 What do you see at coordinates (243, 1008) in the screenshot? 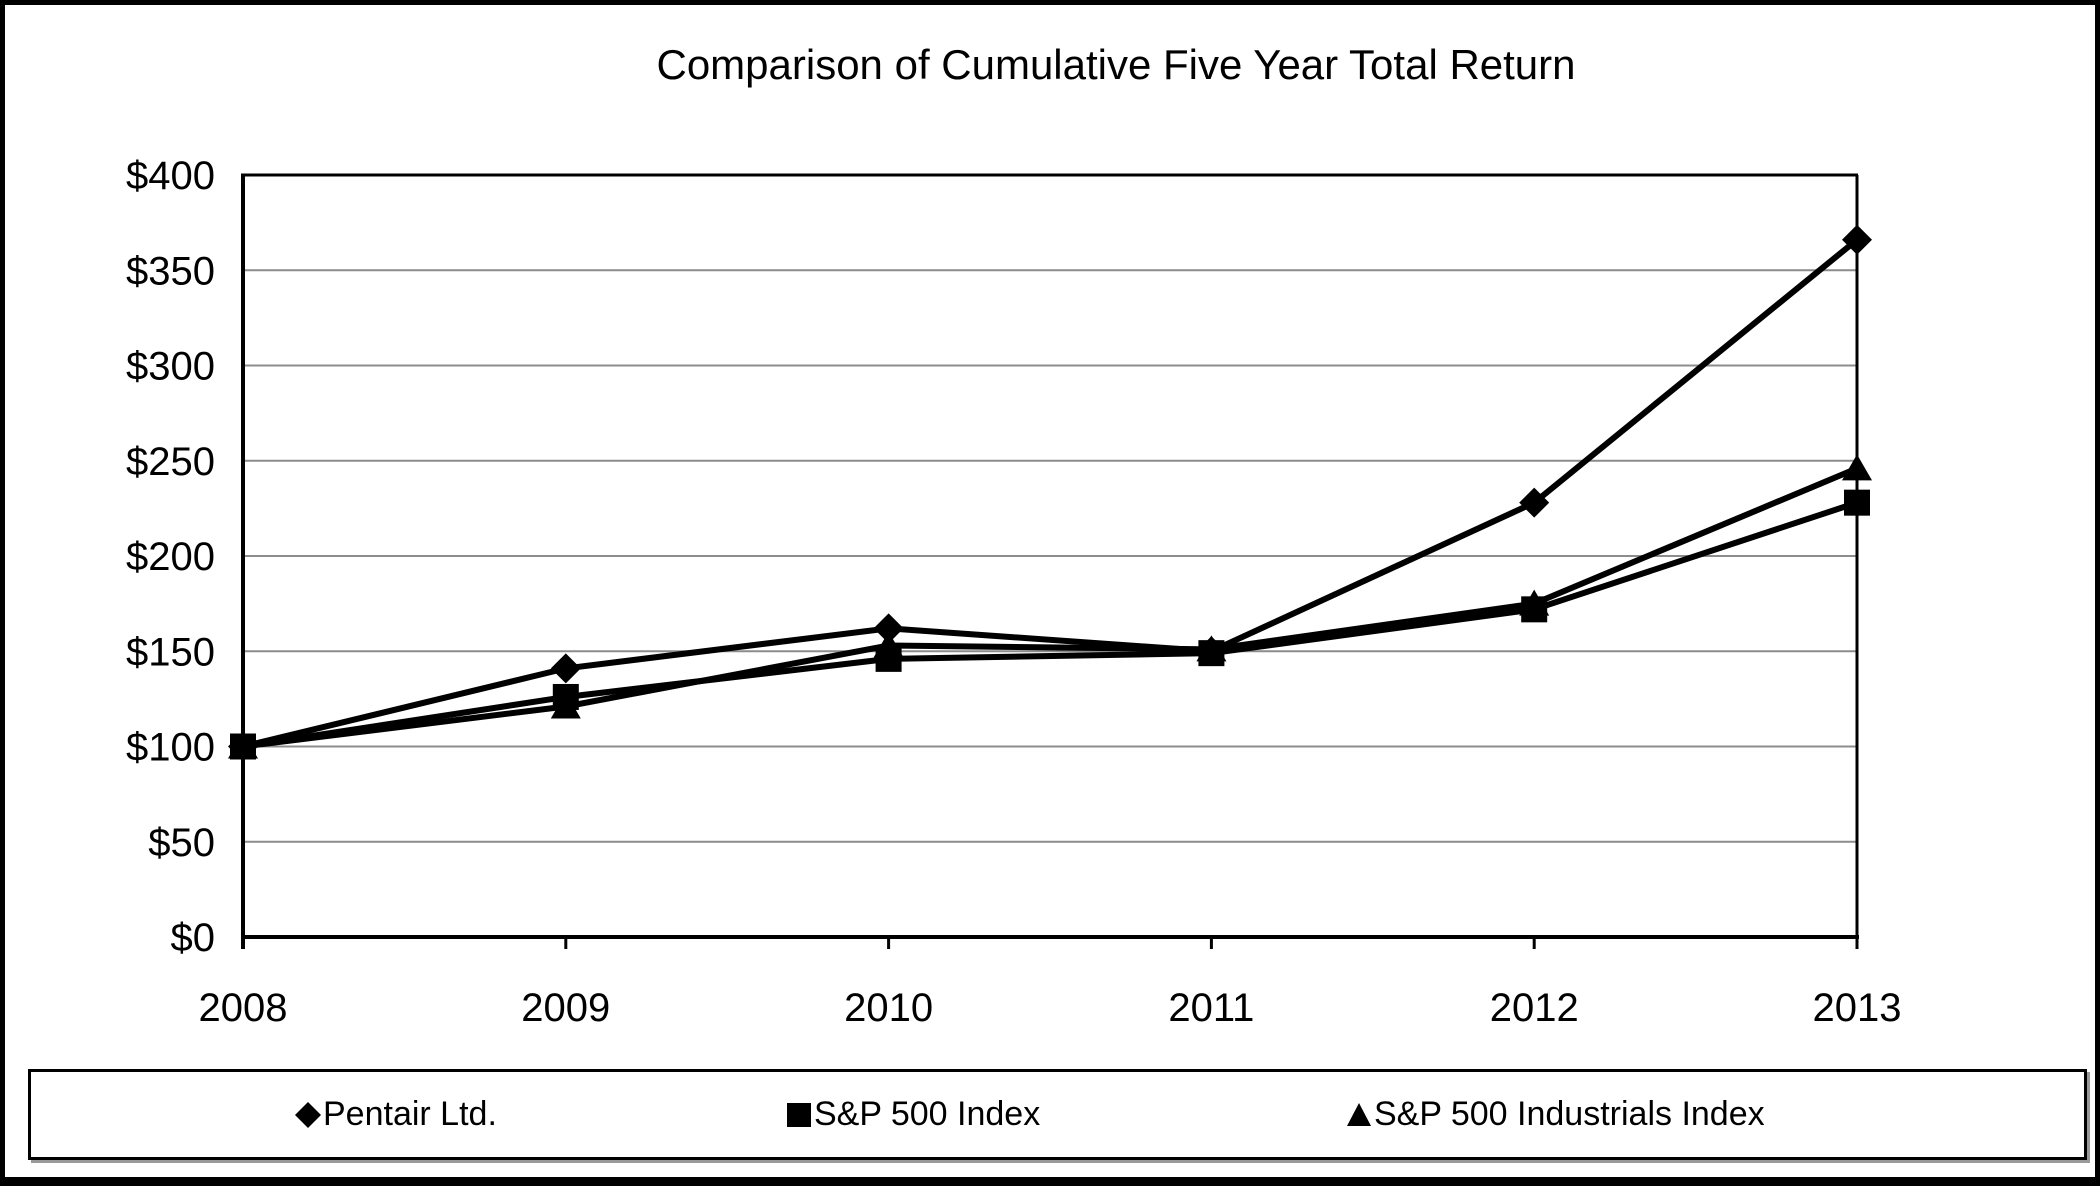
I see `x-axis-label: 2008` at bounding box center [243, 1008].